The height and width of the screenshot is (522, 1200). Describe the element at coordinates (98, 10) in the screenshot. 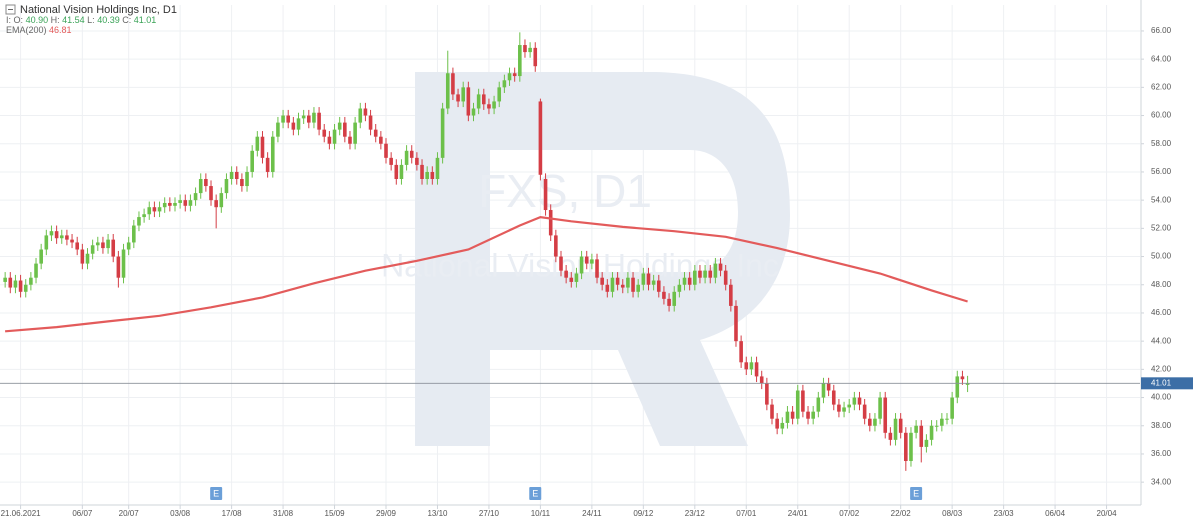

I see `chart-title: National Vision Holdings Inc, D1` at that location.